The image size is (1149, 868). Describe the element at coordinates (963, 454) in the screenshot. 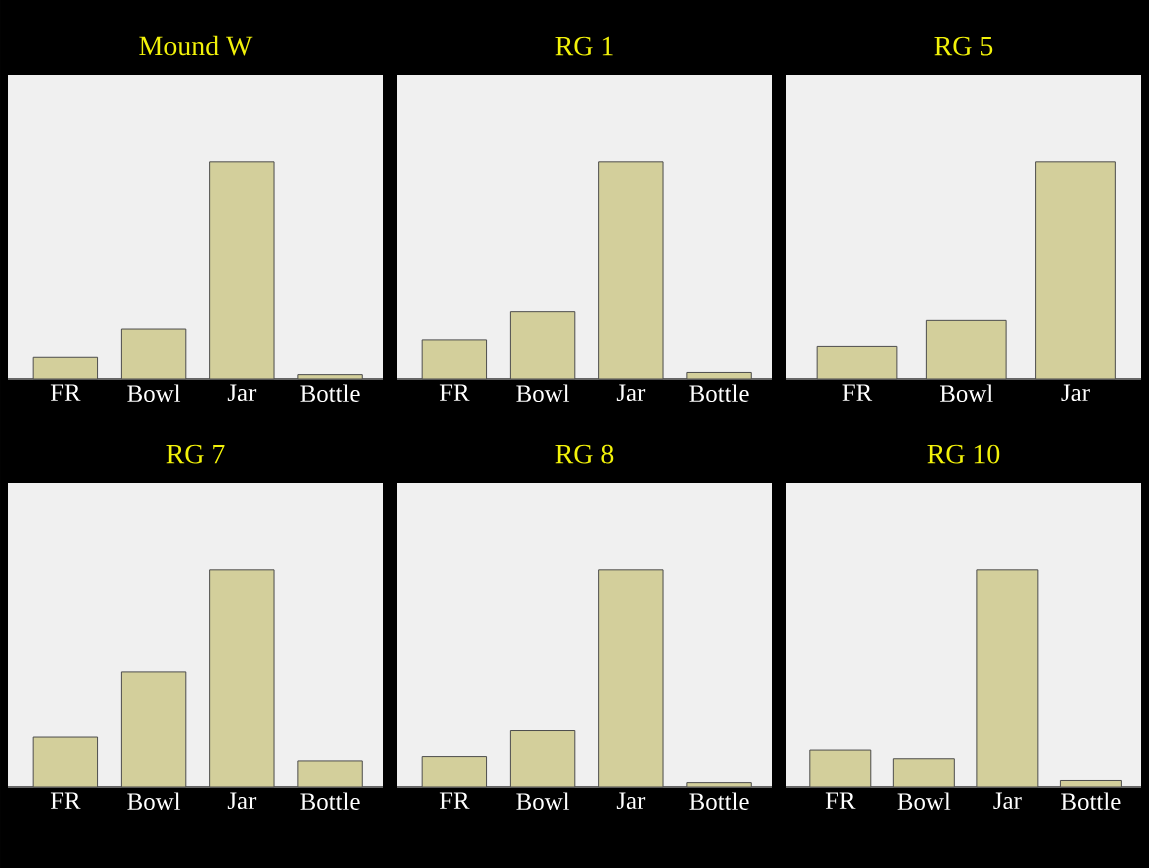

I see `chart-title: RG 10` at that location.